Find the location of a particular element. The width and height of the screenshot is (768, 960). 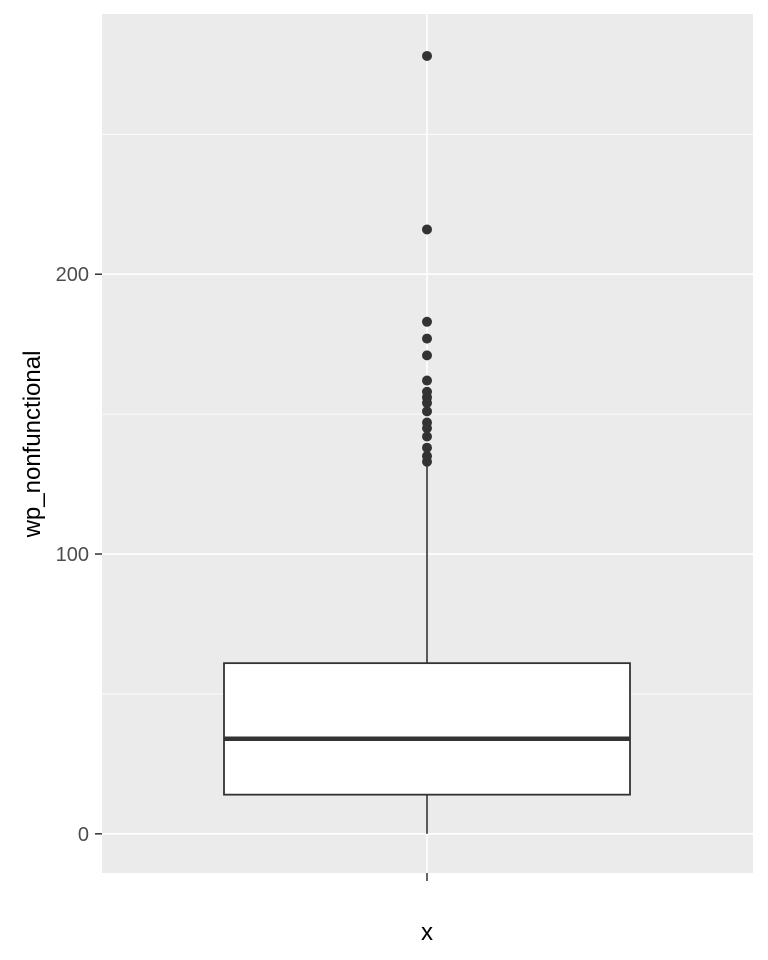

y-tick-label-100: 100 is located at coordinates (72, 555).